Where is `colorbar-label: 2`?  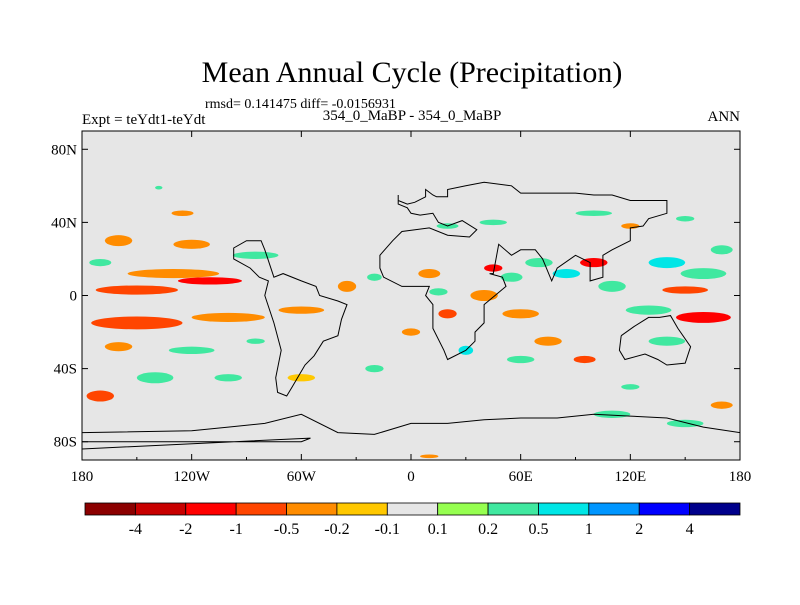 colorbar-label: 2 is located at coordinates (639, 529).